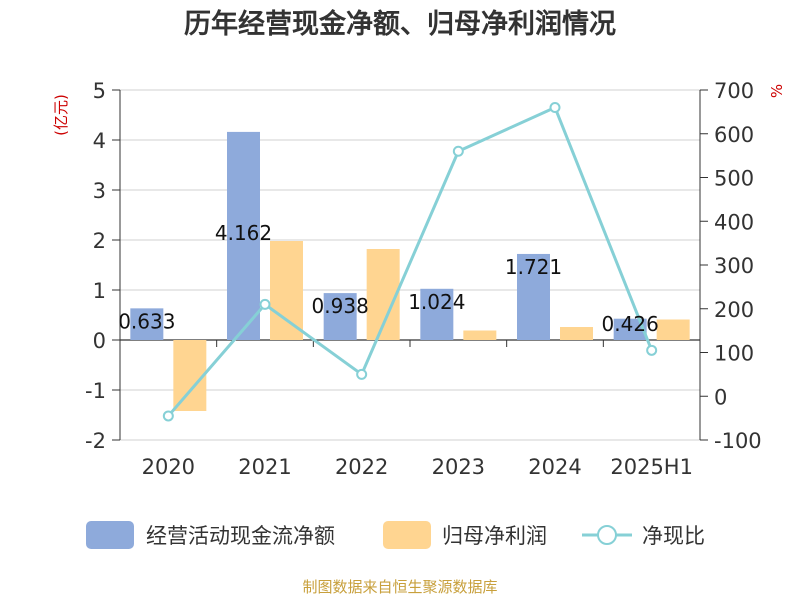 This screenshot has width=800, height=600. I want to click on right-axis-tick-label: 400, so click(734, 222).